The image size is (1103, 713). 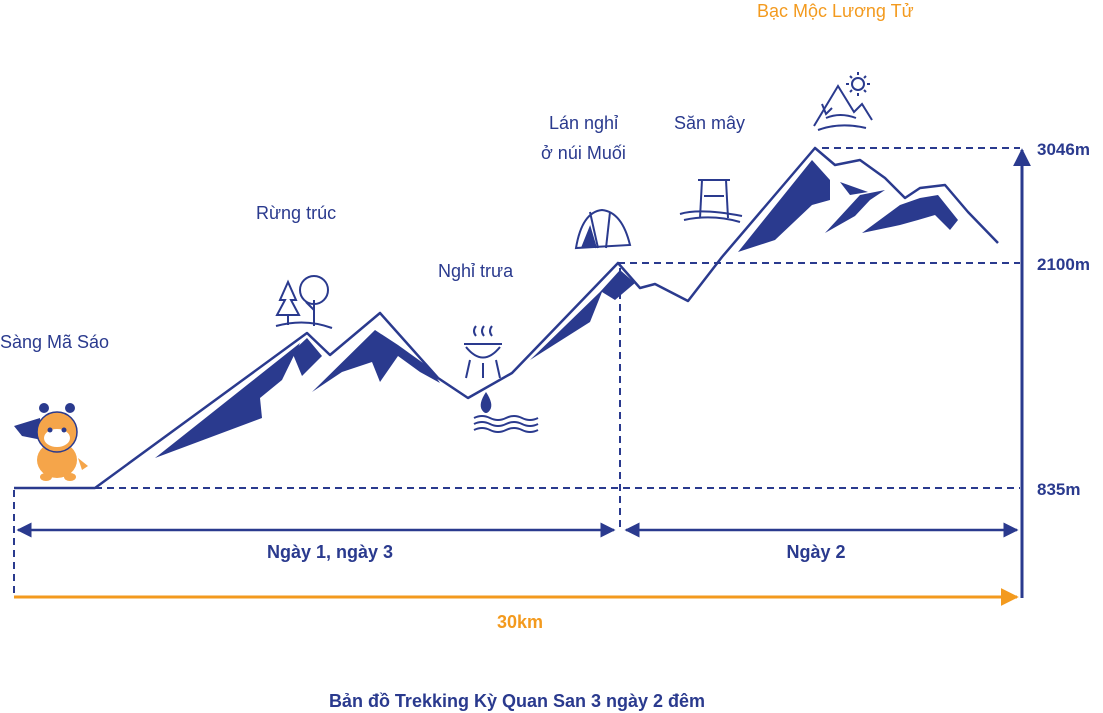 I want to click on day1-label: Ngày 1, ngày 3, so click(x=330, y=552).